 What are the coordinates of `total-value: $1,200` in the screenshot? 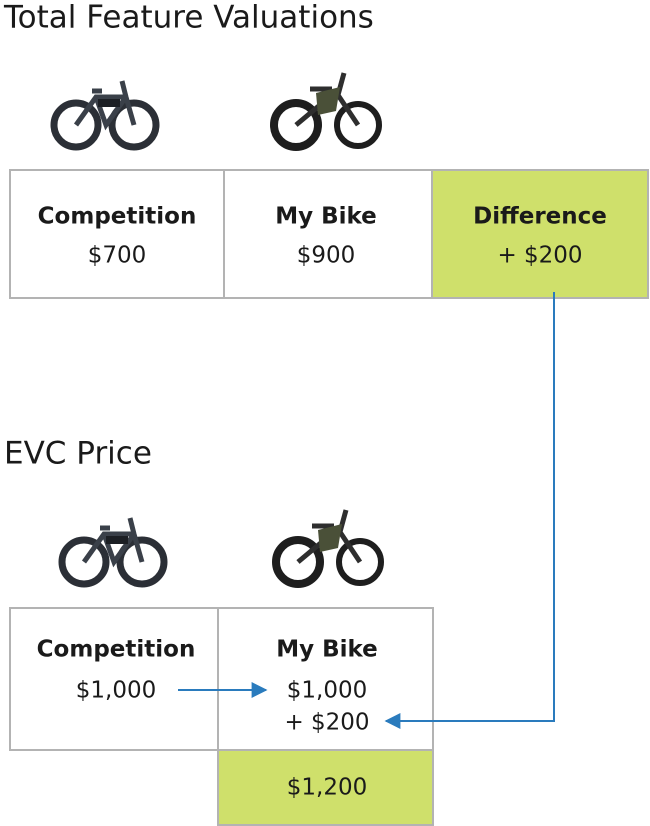 It's located at (327, 788).